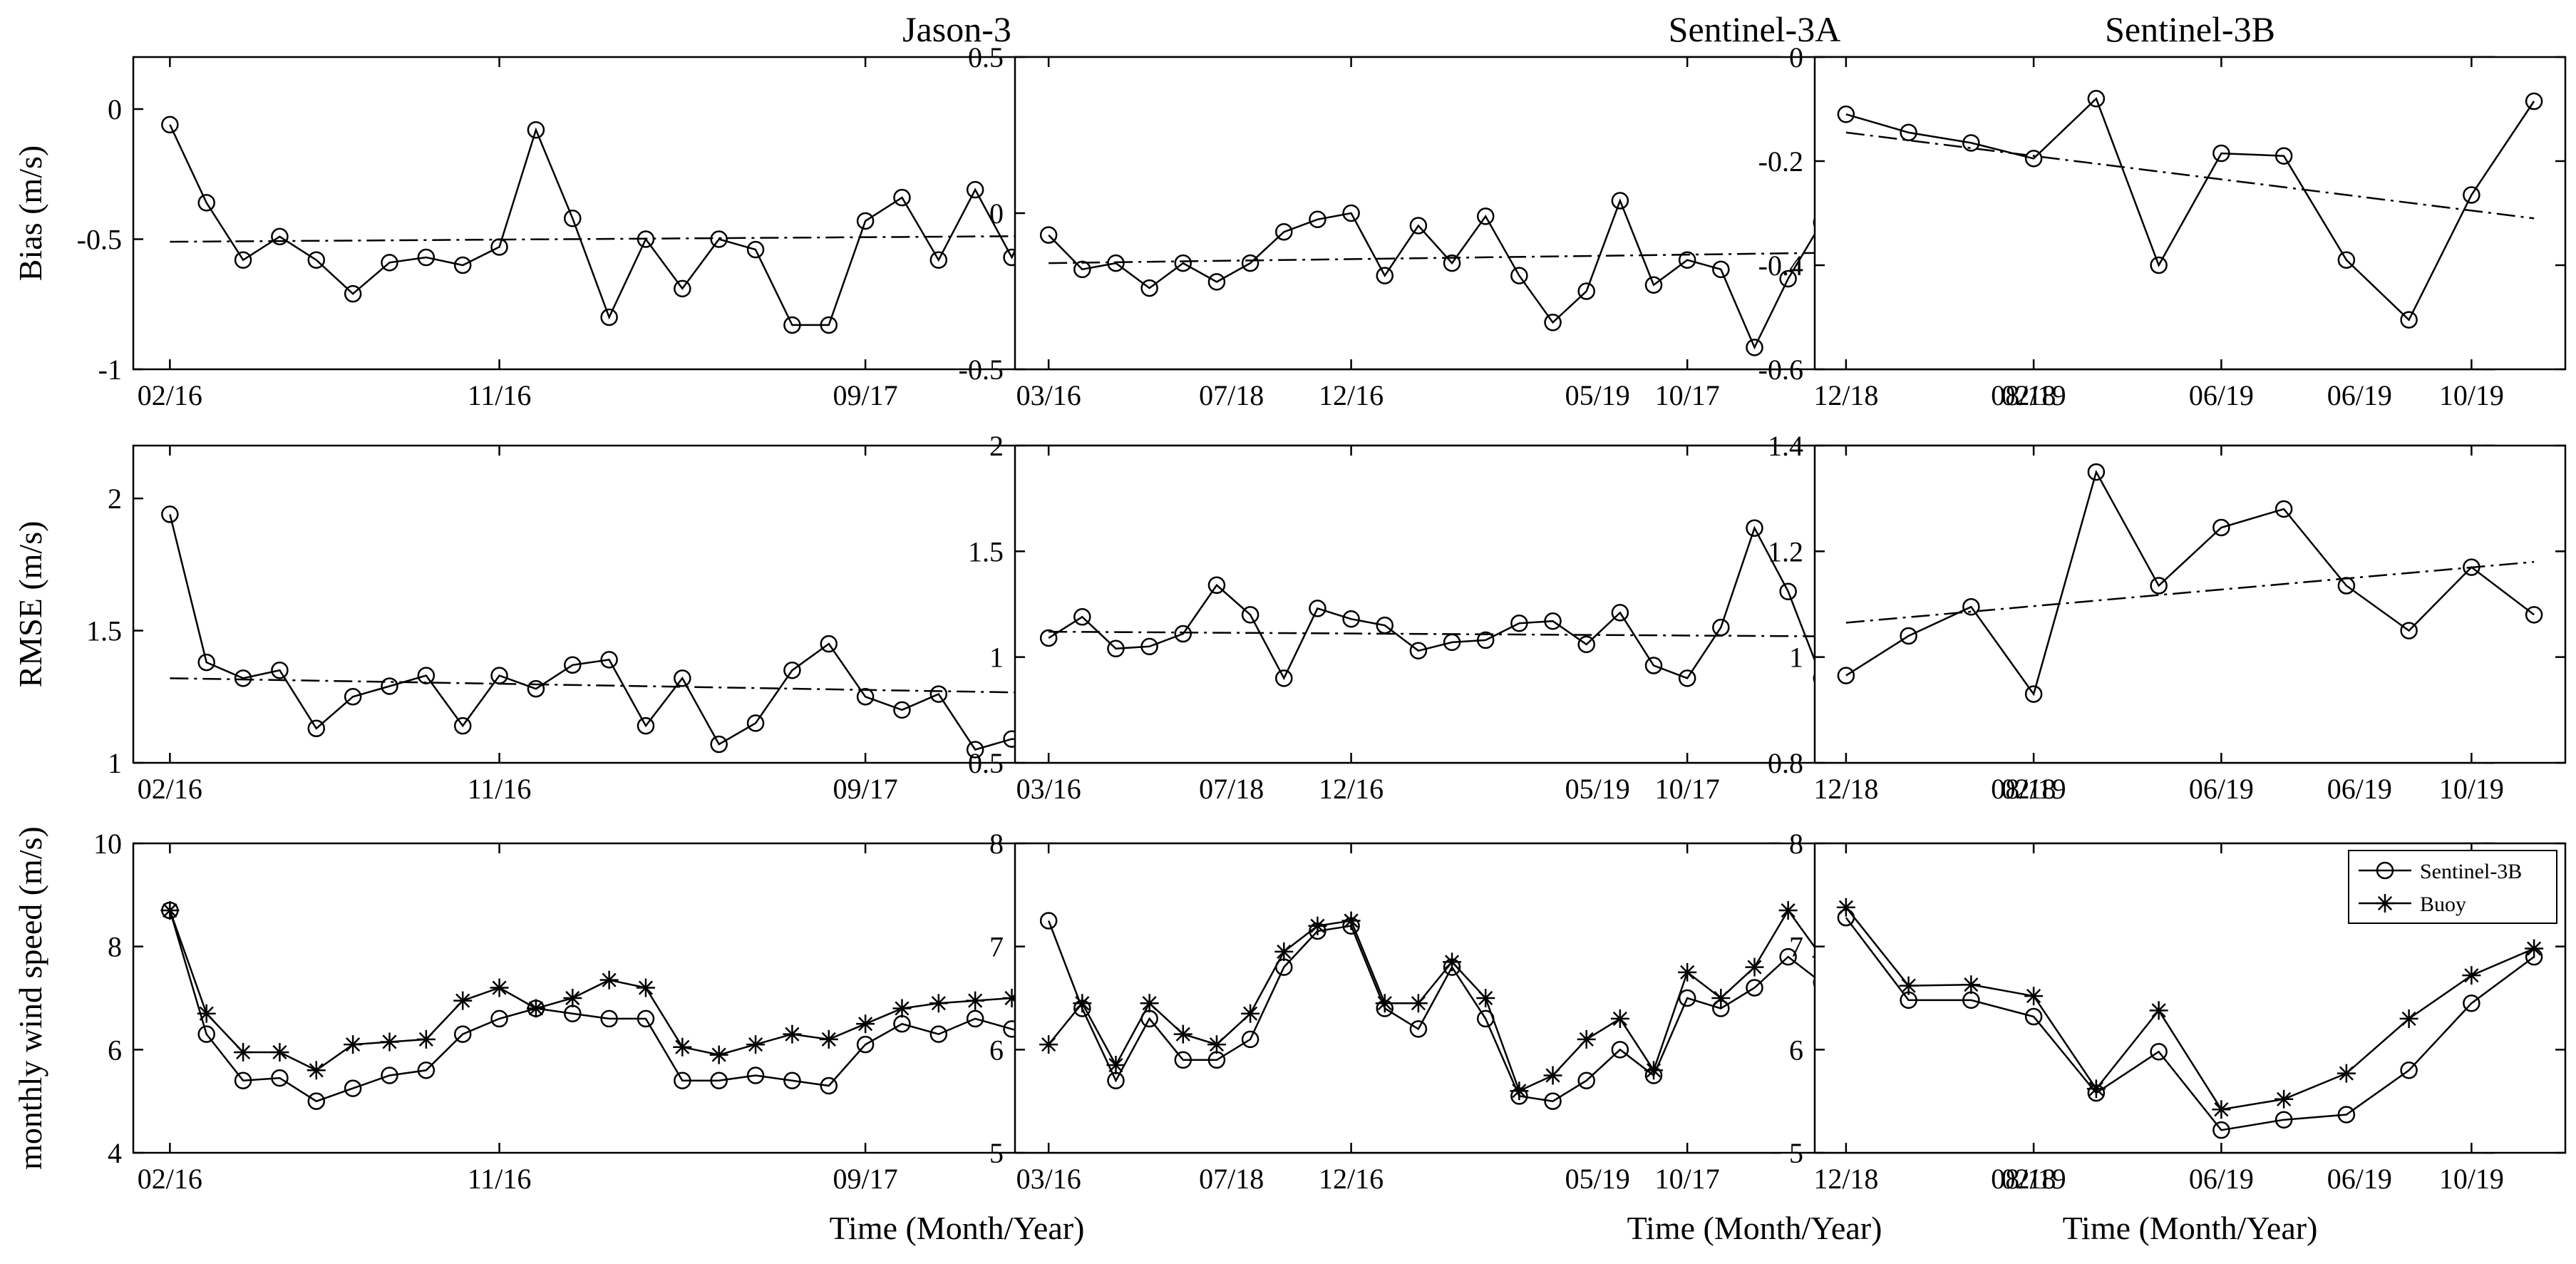 This screenshot has height=1264, width=2576. Describe the element at coordinates (996, 446) in the screenshot. I see `y-tick-label: 2` at that location.